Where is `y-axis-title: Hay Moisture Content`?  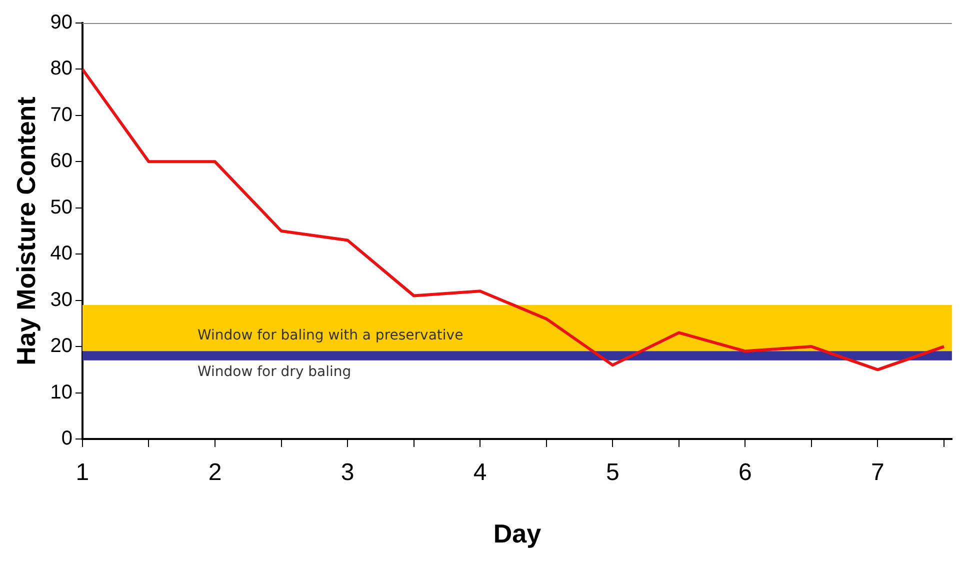 y-axis-title: Hay Moisture Content is located at coordinates (25, 231).